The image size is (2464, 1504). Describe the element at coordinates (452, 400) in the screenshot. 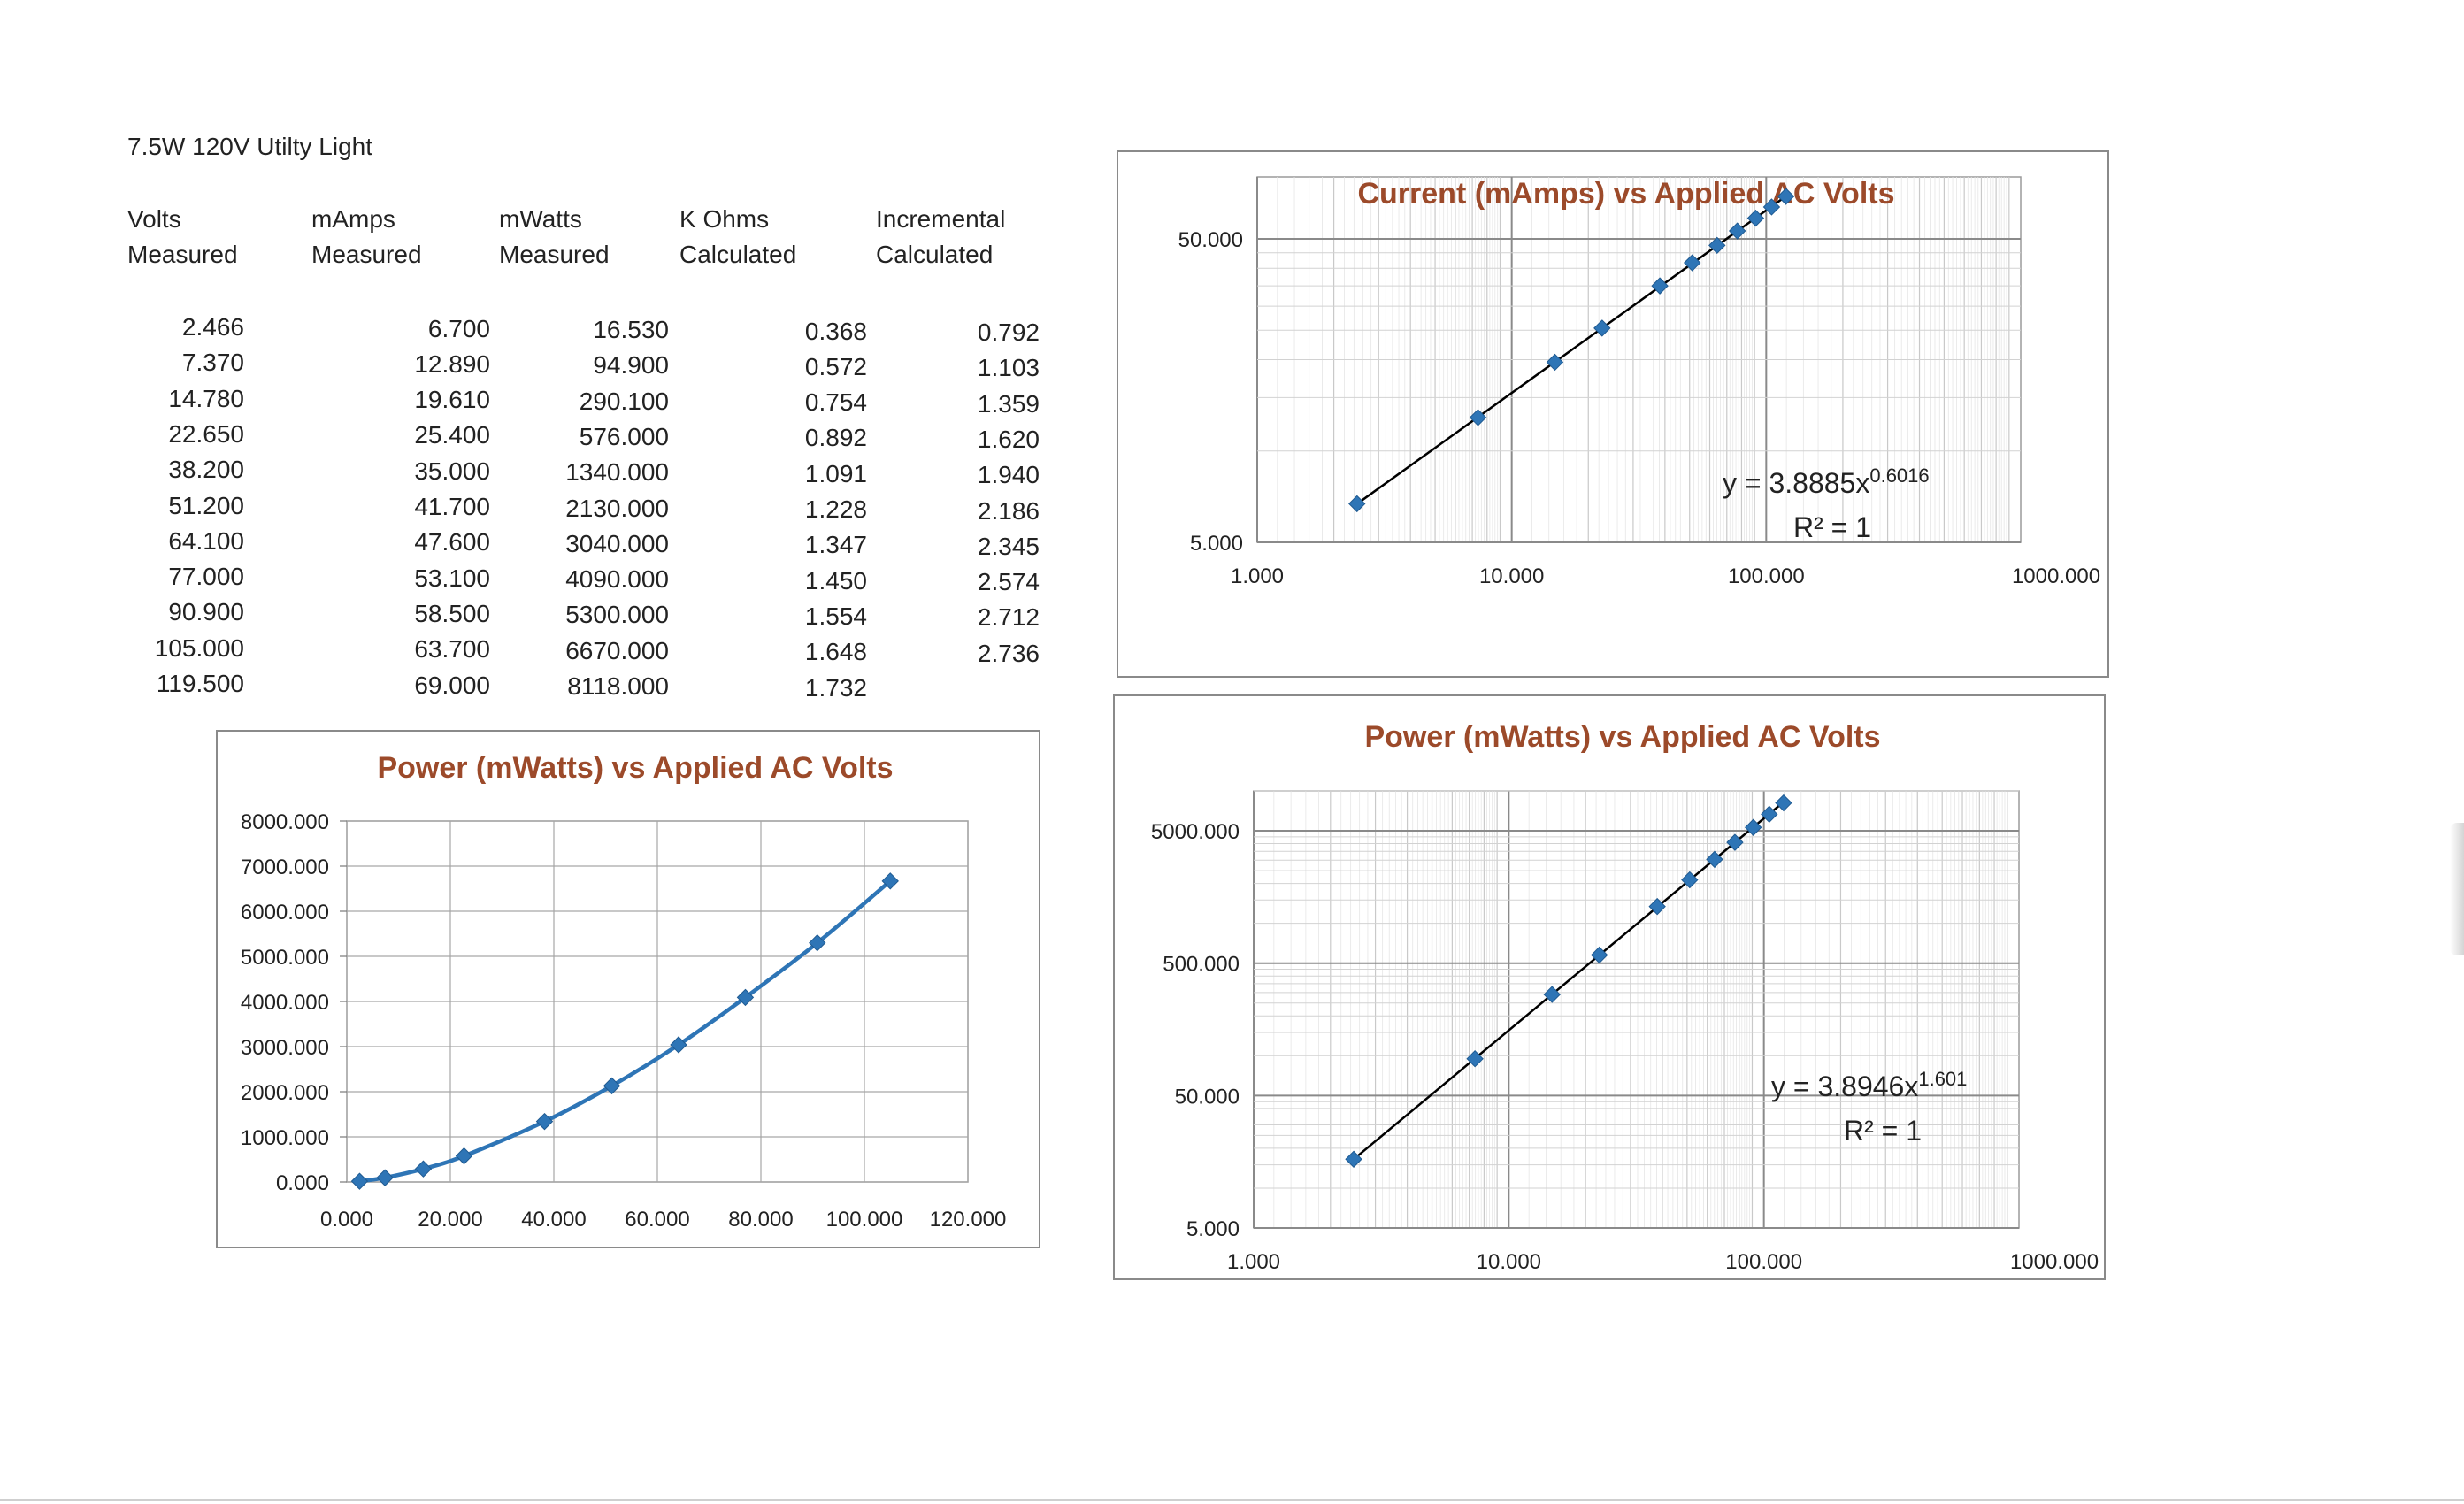

I see `table-cell: 19.610` at that location.